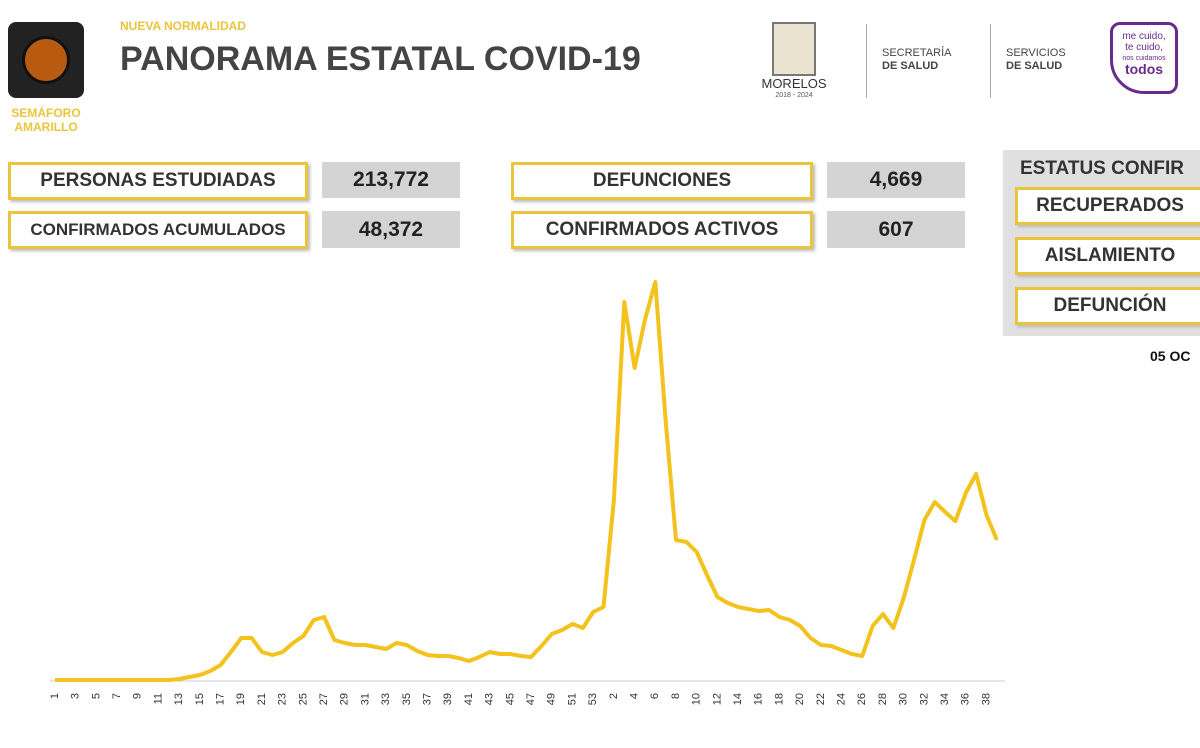 This screenshot has height=748, width=1200. Describe the element at coordinates (183, 26) in the screenshot. I see `tagline: NUEVA NORMALIDAD` at that location.